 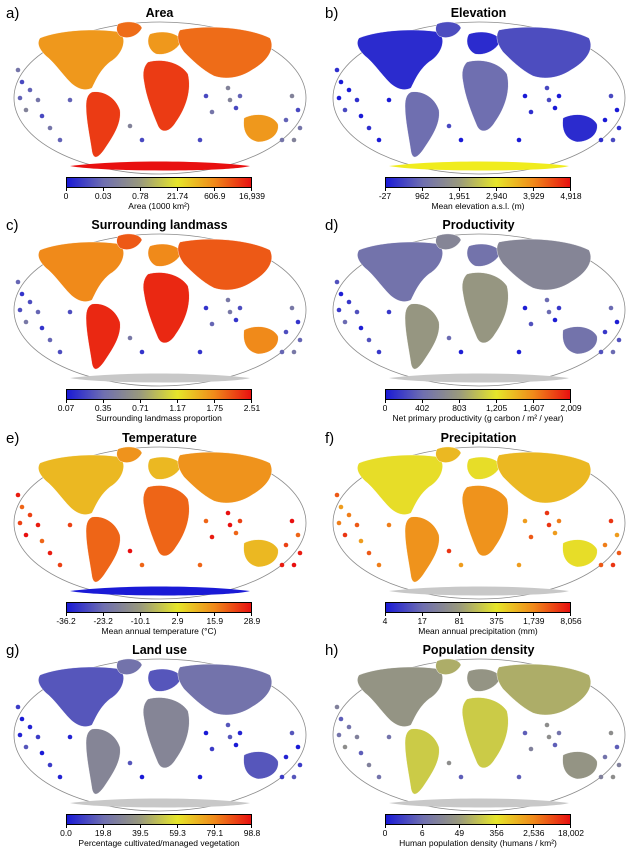 What do you see at coordinates (496, 621) in the screenshot?
I see `legend-tick-label: 375` at bounding box center [496, 621].